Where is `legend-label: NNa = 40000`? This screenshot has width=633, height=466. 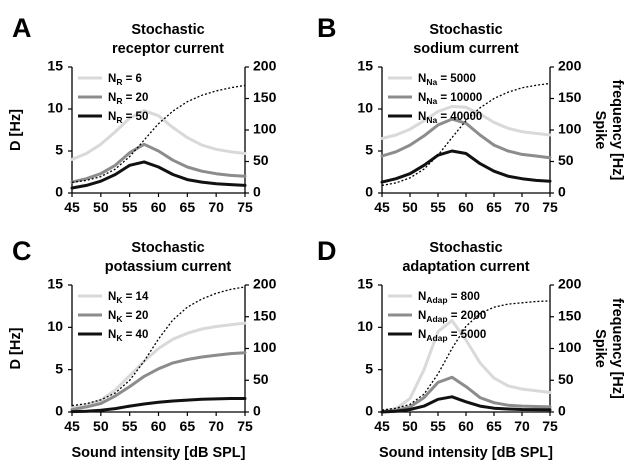 legend-label: NNa = 40000 is located at coordinates (450, 118).